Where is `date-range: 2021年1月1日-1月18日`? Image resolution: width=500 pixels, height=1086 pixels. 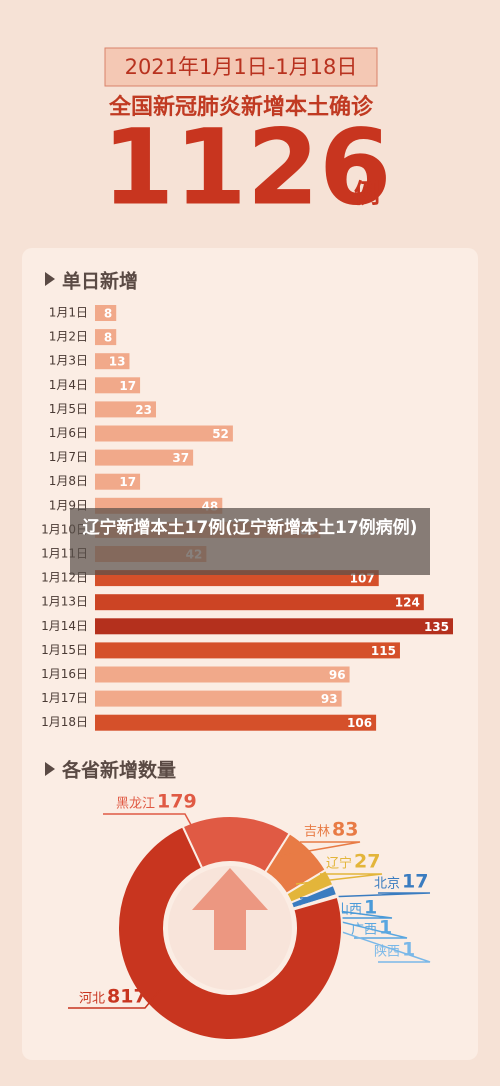 date-range: 2021年1月1日-1月18日 is located at coordinates (241, 67).